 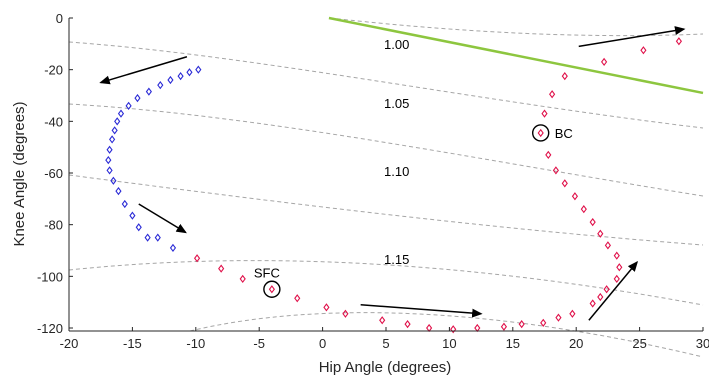 What do you see at coordinates (385, 343) in the screenshot?
I see `x-tick-label-5: 5` at bounding box center [385, 343].